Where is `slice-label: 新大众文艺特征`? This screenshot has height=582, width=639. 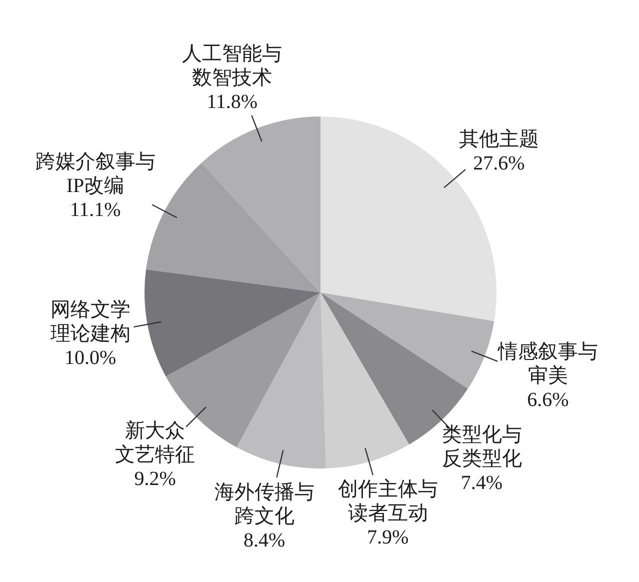 slice-label: 新大众文艺特征 is located at coordinates (155, 443).